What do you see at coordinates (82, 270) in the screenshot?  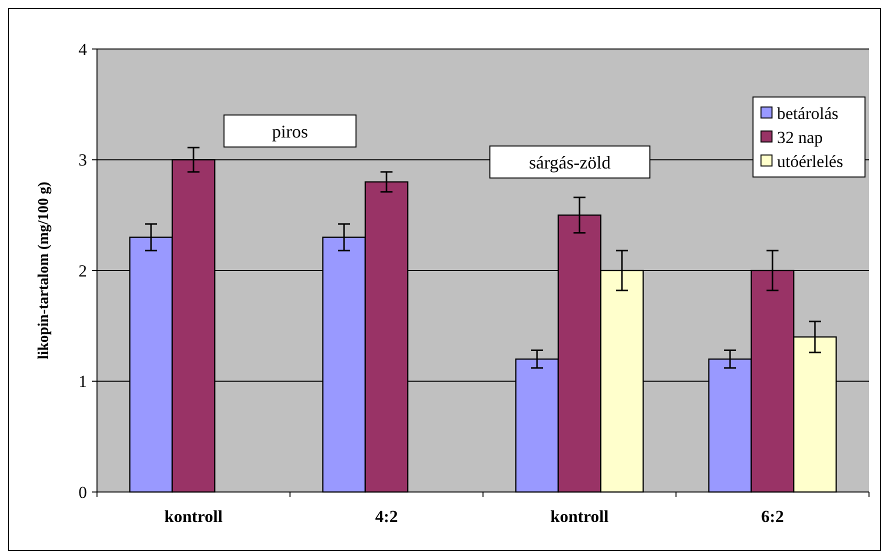 I see `y-tick-label: 2` at bounding box center [82, 270].